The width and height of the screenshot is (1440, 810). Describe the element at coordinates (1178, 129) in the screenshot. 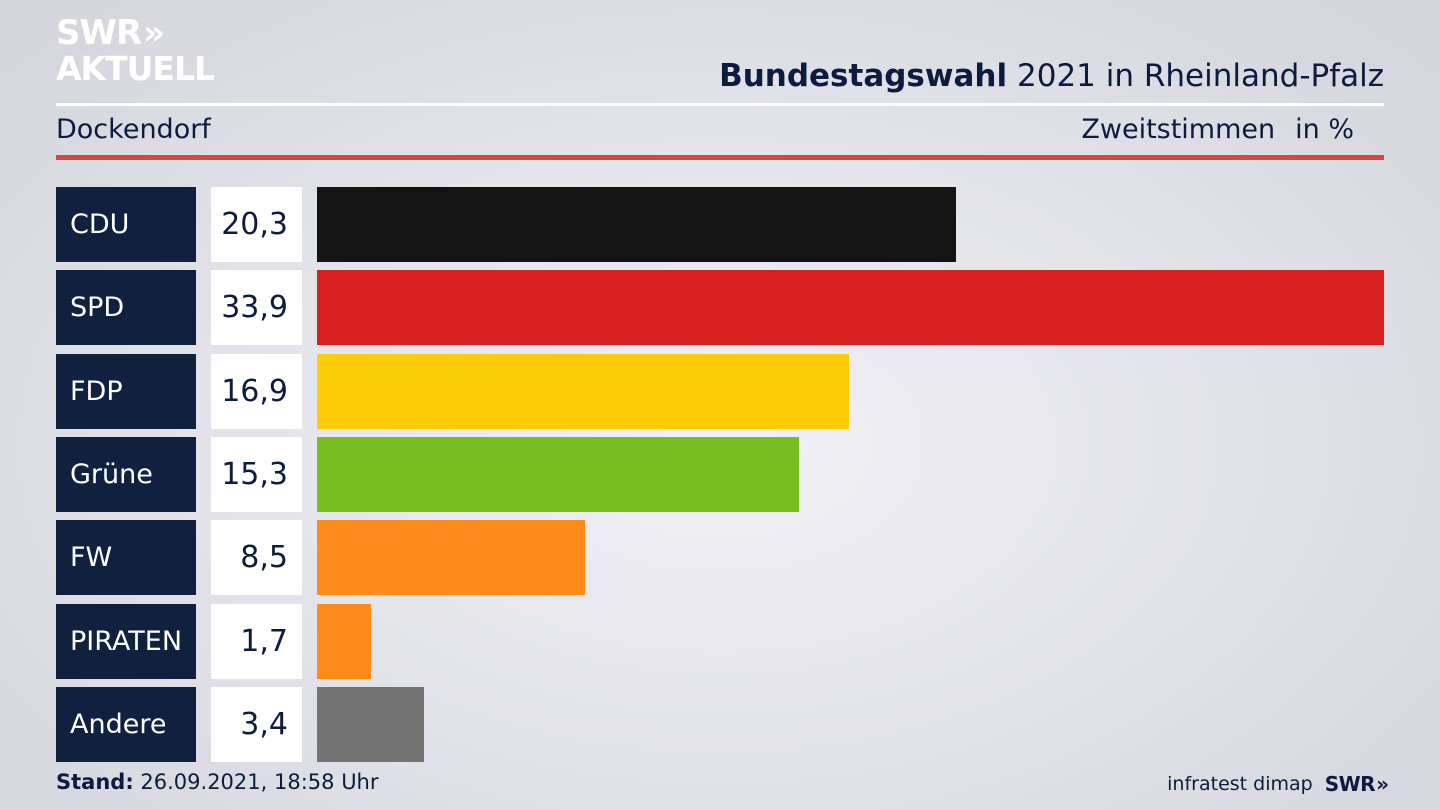

I see `metric-label: Zweitstimmen` at that location.